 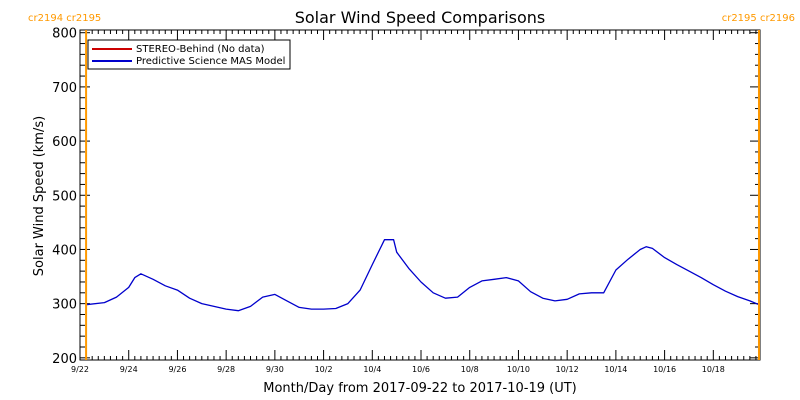 I want to click on y-tick-label: 300, so click(x=64, y=305).